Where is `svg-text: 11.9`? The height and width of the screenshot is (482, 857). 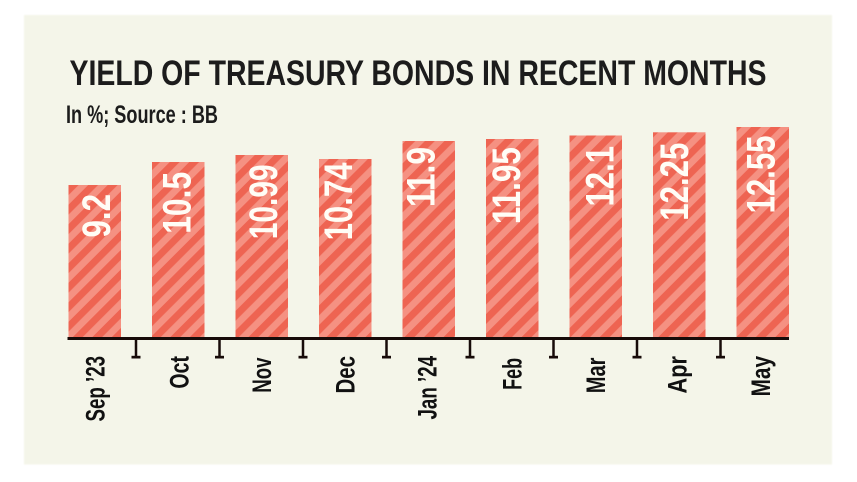 svg-text: 11.9 is located at coordinates (421, 177).